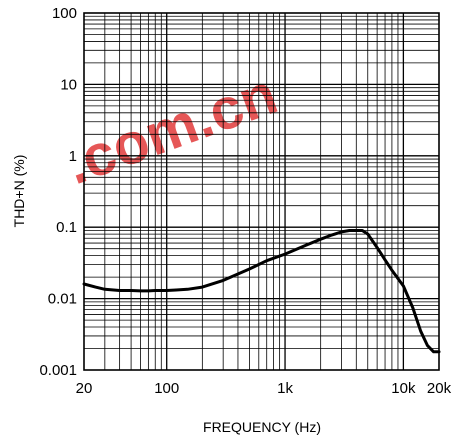 Image resolution: width=461 pixels, height=439 pixels. Describe the element at coordinates (66, 227) in the screenshot. I see `y-tick-label: 0.1` at that location.